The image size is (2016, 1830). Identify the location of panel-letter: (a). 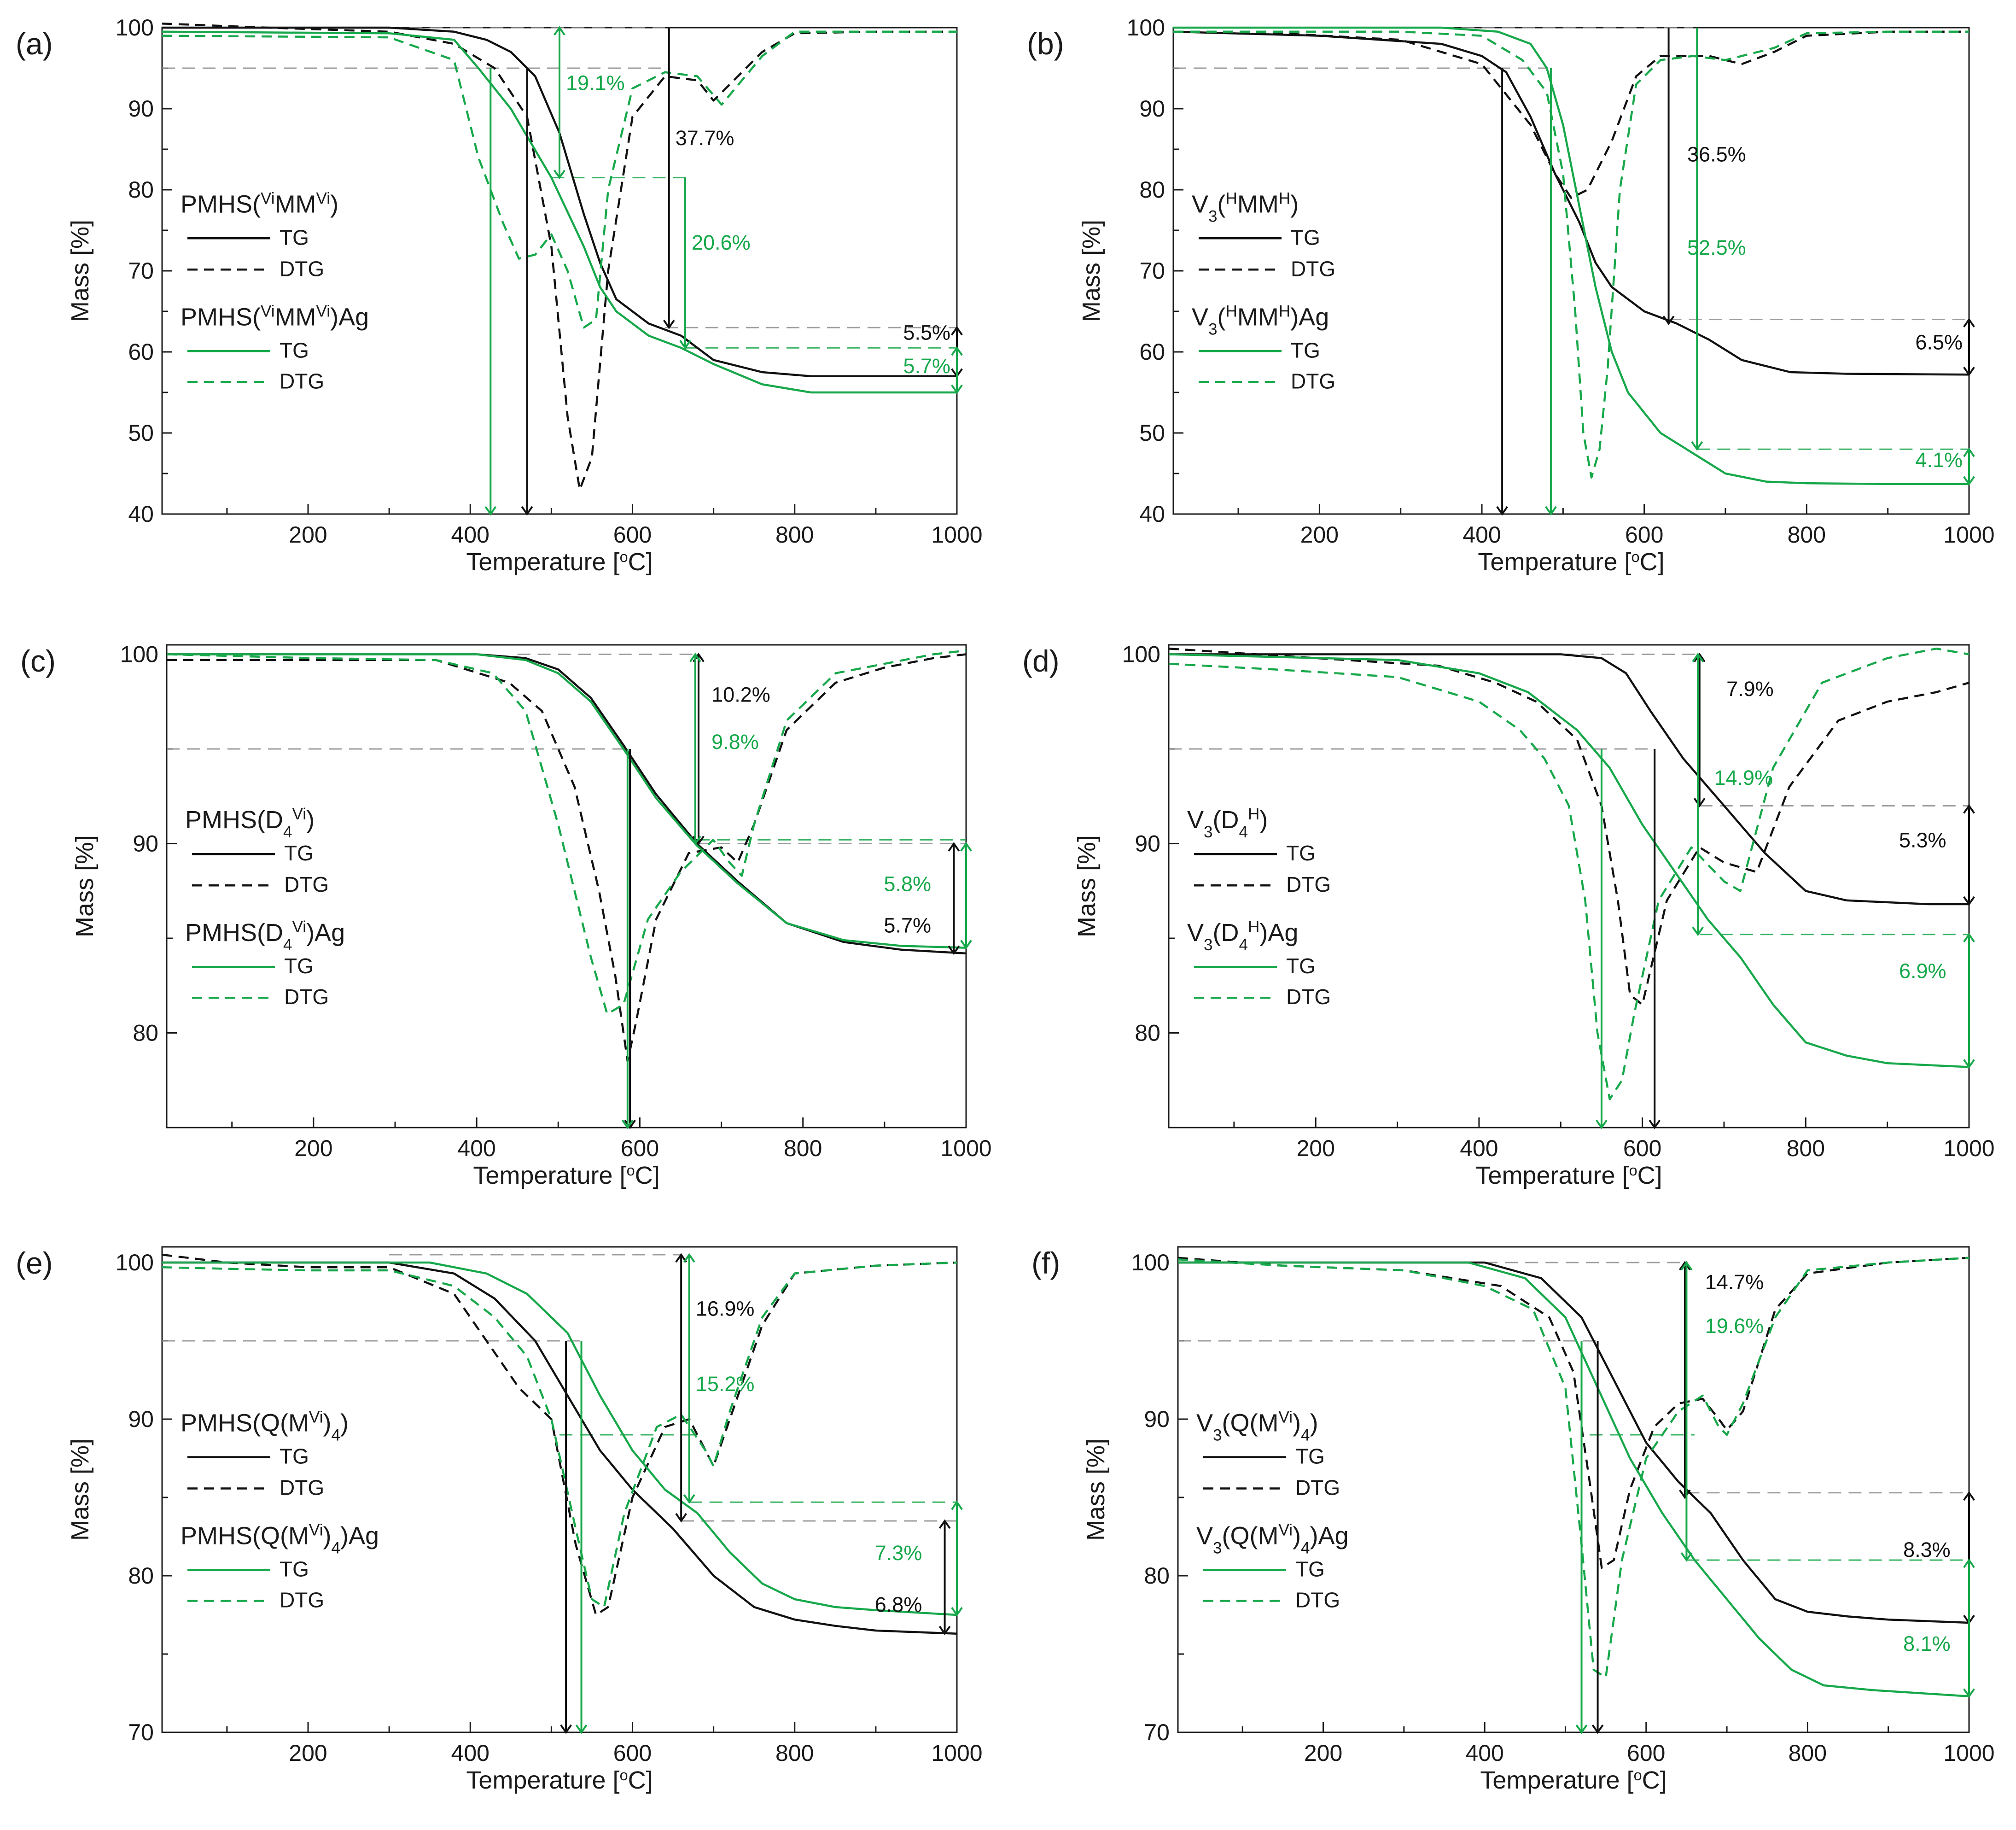
(34, 44).